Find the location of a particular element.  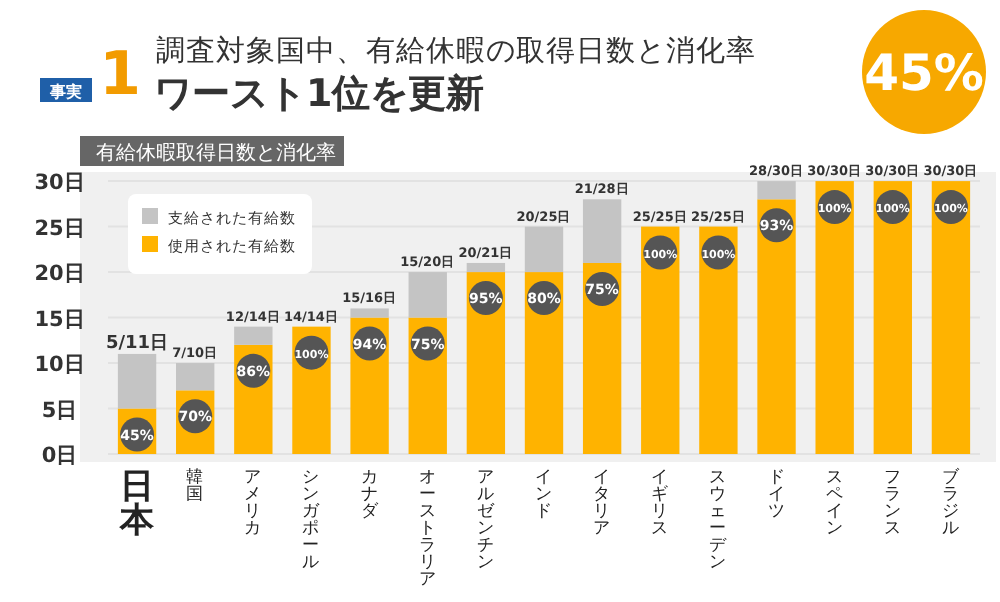

x-tick-label: カナダ is located at coordinates (370, 495).